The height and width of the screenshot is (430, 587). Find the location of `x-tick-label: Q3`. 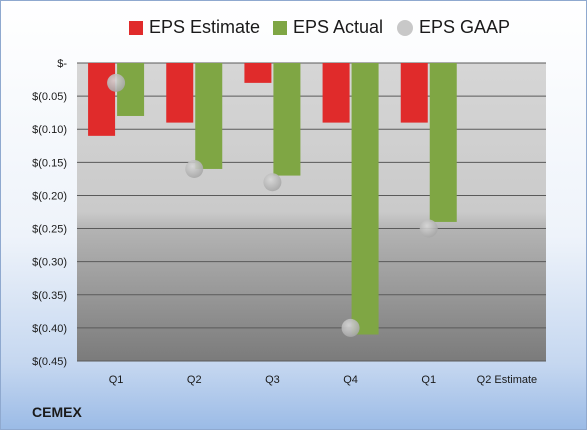

x-tick-label: Q3 is located at coordinates (272, 380).